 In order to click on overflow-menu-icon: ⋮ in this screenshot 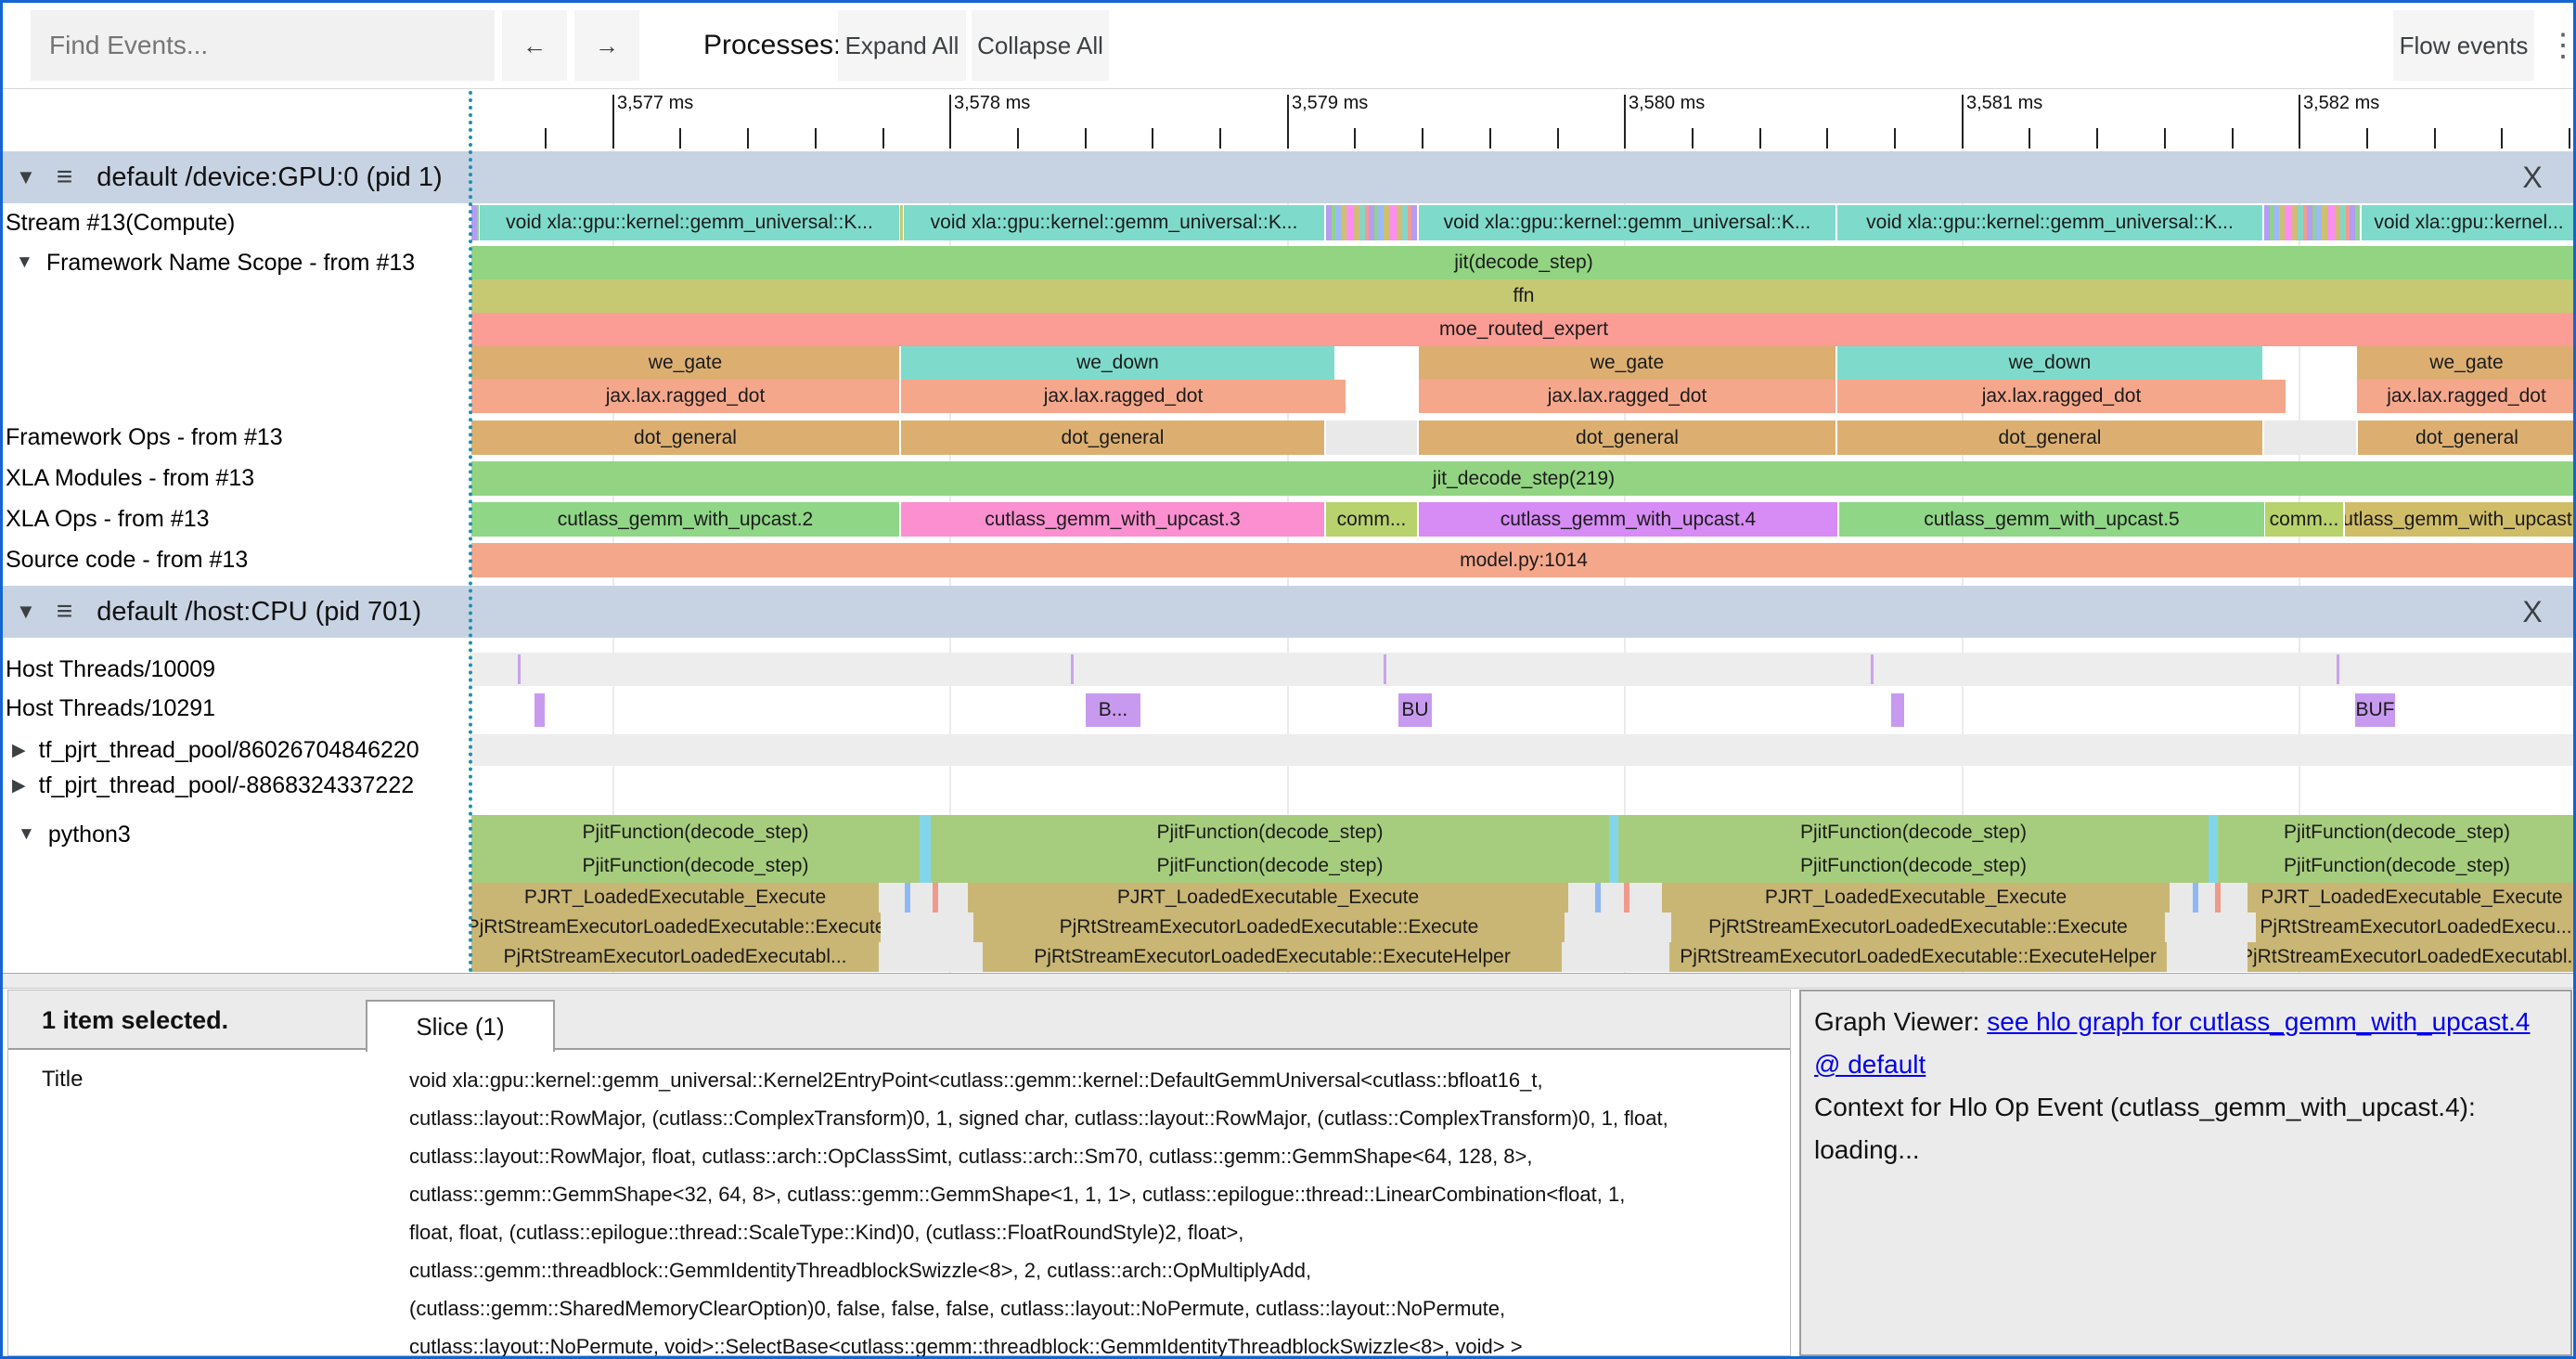, I will do `click(2561, 45)`.